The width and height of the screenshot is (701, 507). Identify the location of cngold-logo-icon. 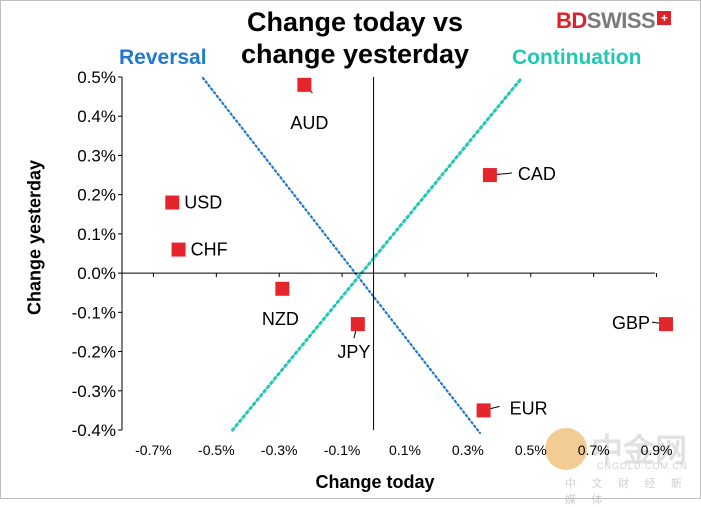
(566, 449).